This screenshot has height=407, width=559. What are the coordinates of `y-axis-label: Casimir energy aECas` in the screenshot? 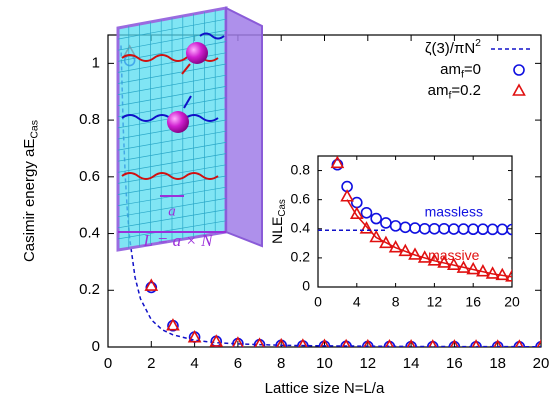 It's located at (30, 191).